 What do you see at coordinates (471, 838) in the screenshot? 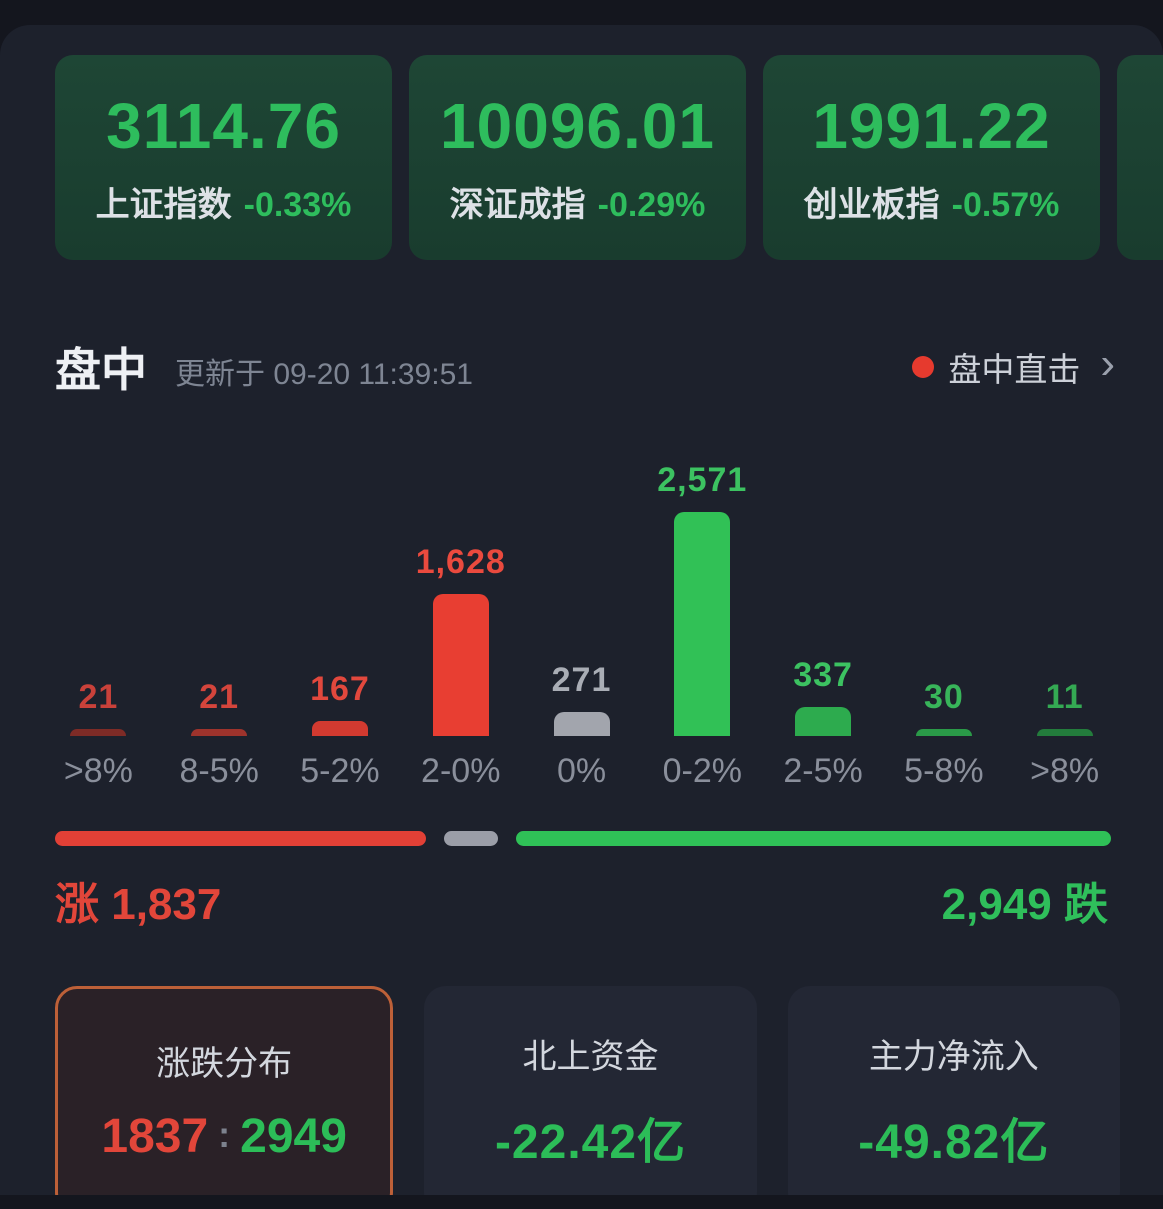
I see `ratio-flat-segment` at bounding box center [471, 838].